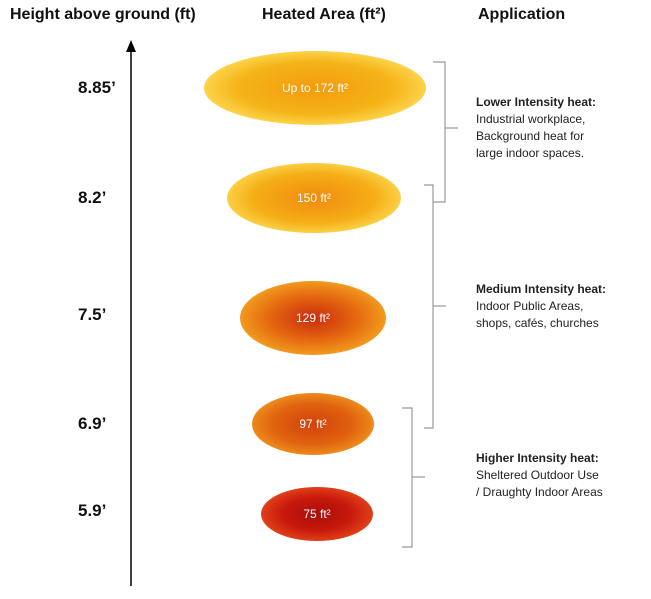  I want to click on application-medium-title: Medium Intensity heat:, so click(541, 289).